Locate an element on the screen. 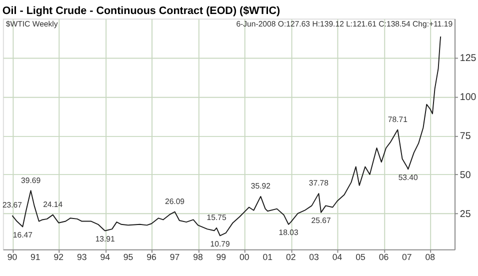 The height and width of the screenshot is (276, 478). annotation: 37.78 is located at coordinates (318, 183).